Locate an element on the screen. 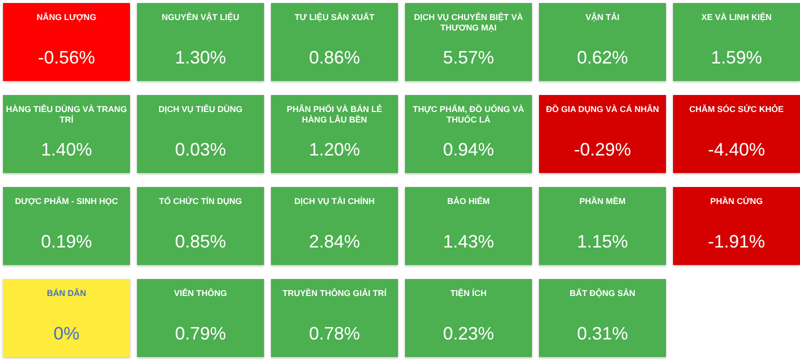 The width and height of the screenshot is (800, 362). category-label: PHẦN CỨNG is located at coordinates (737, 201).